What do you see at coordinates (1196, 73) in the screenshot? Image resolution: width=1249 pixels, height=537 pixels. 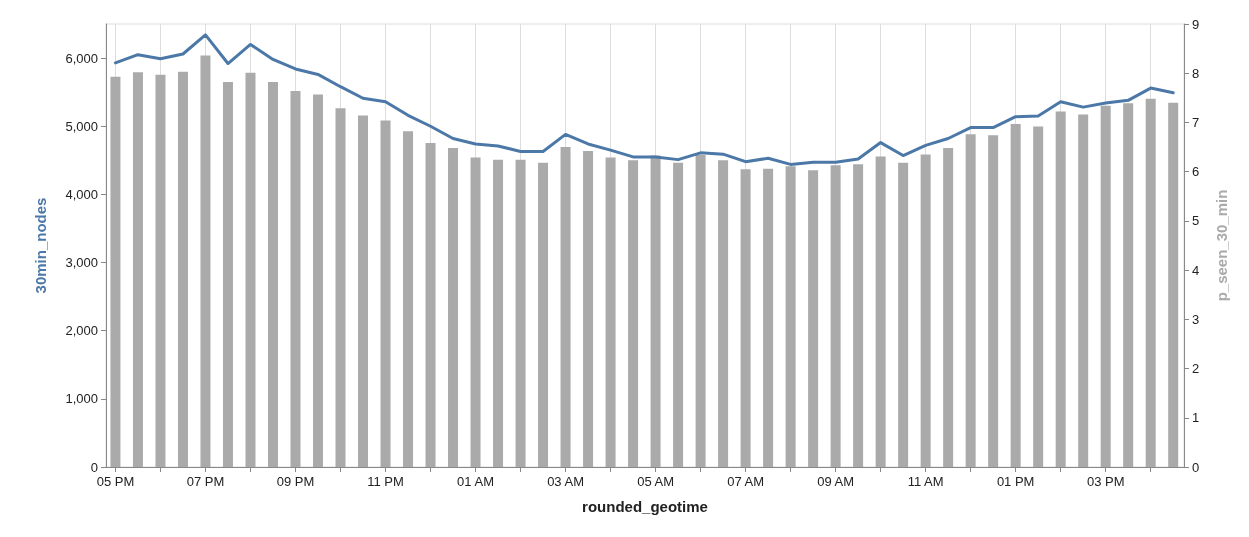 I see `y2-tick-label: 8` at bounding box center [1196, 73].